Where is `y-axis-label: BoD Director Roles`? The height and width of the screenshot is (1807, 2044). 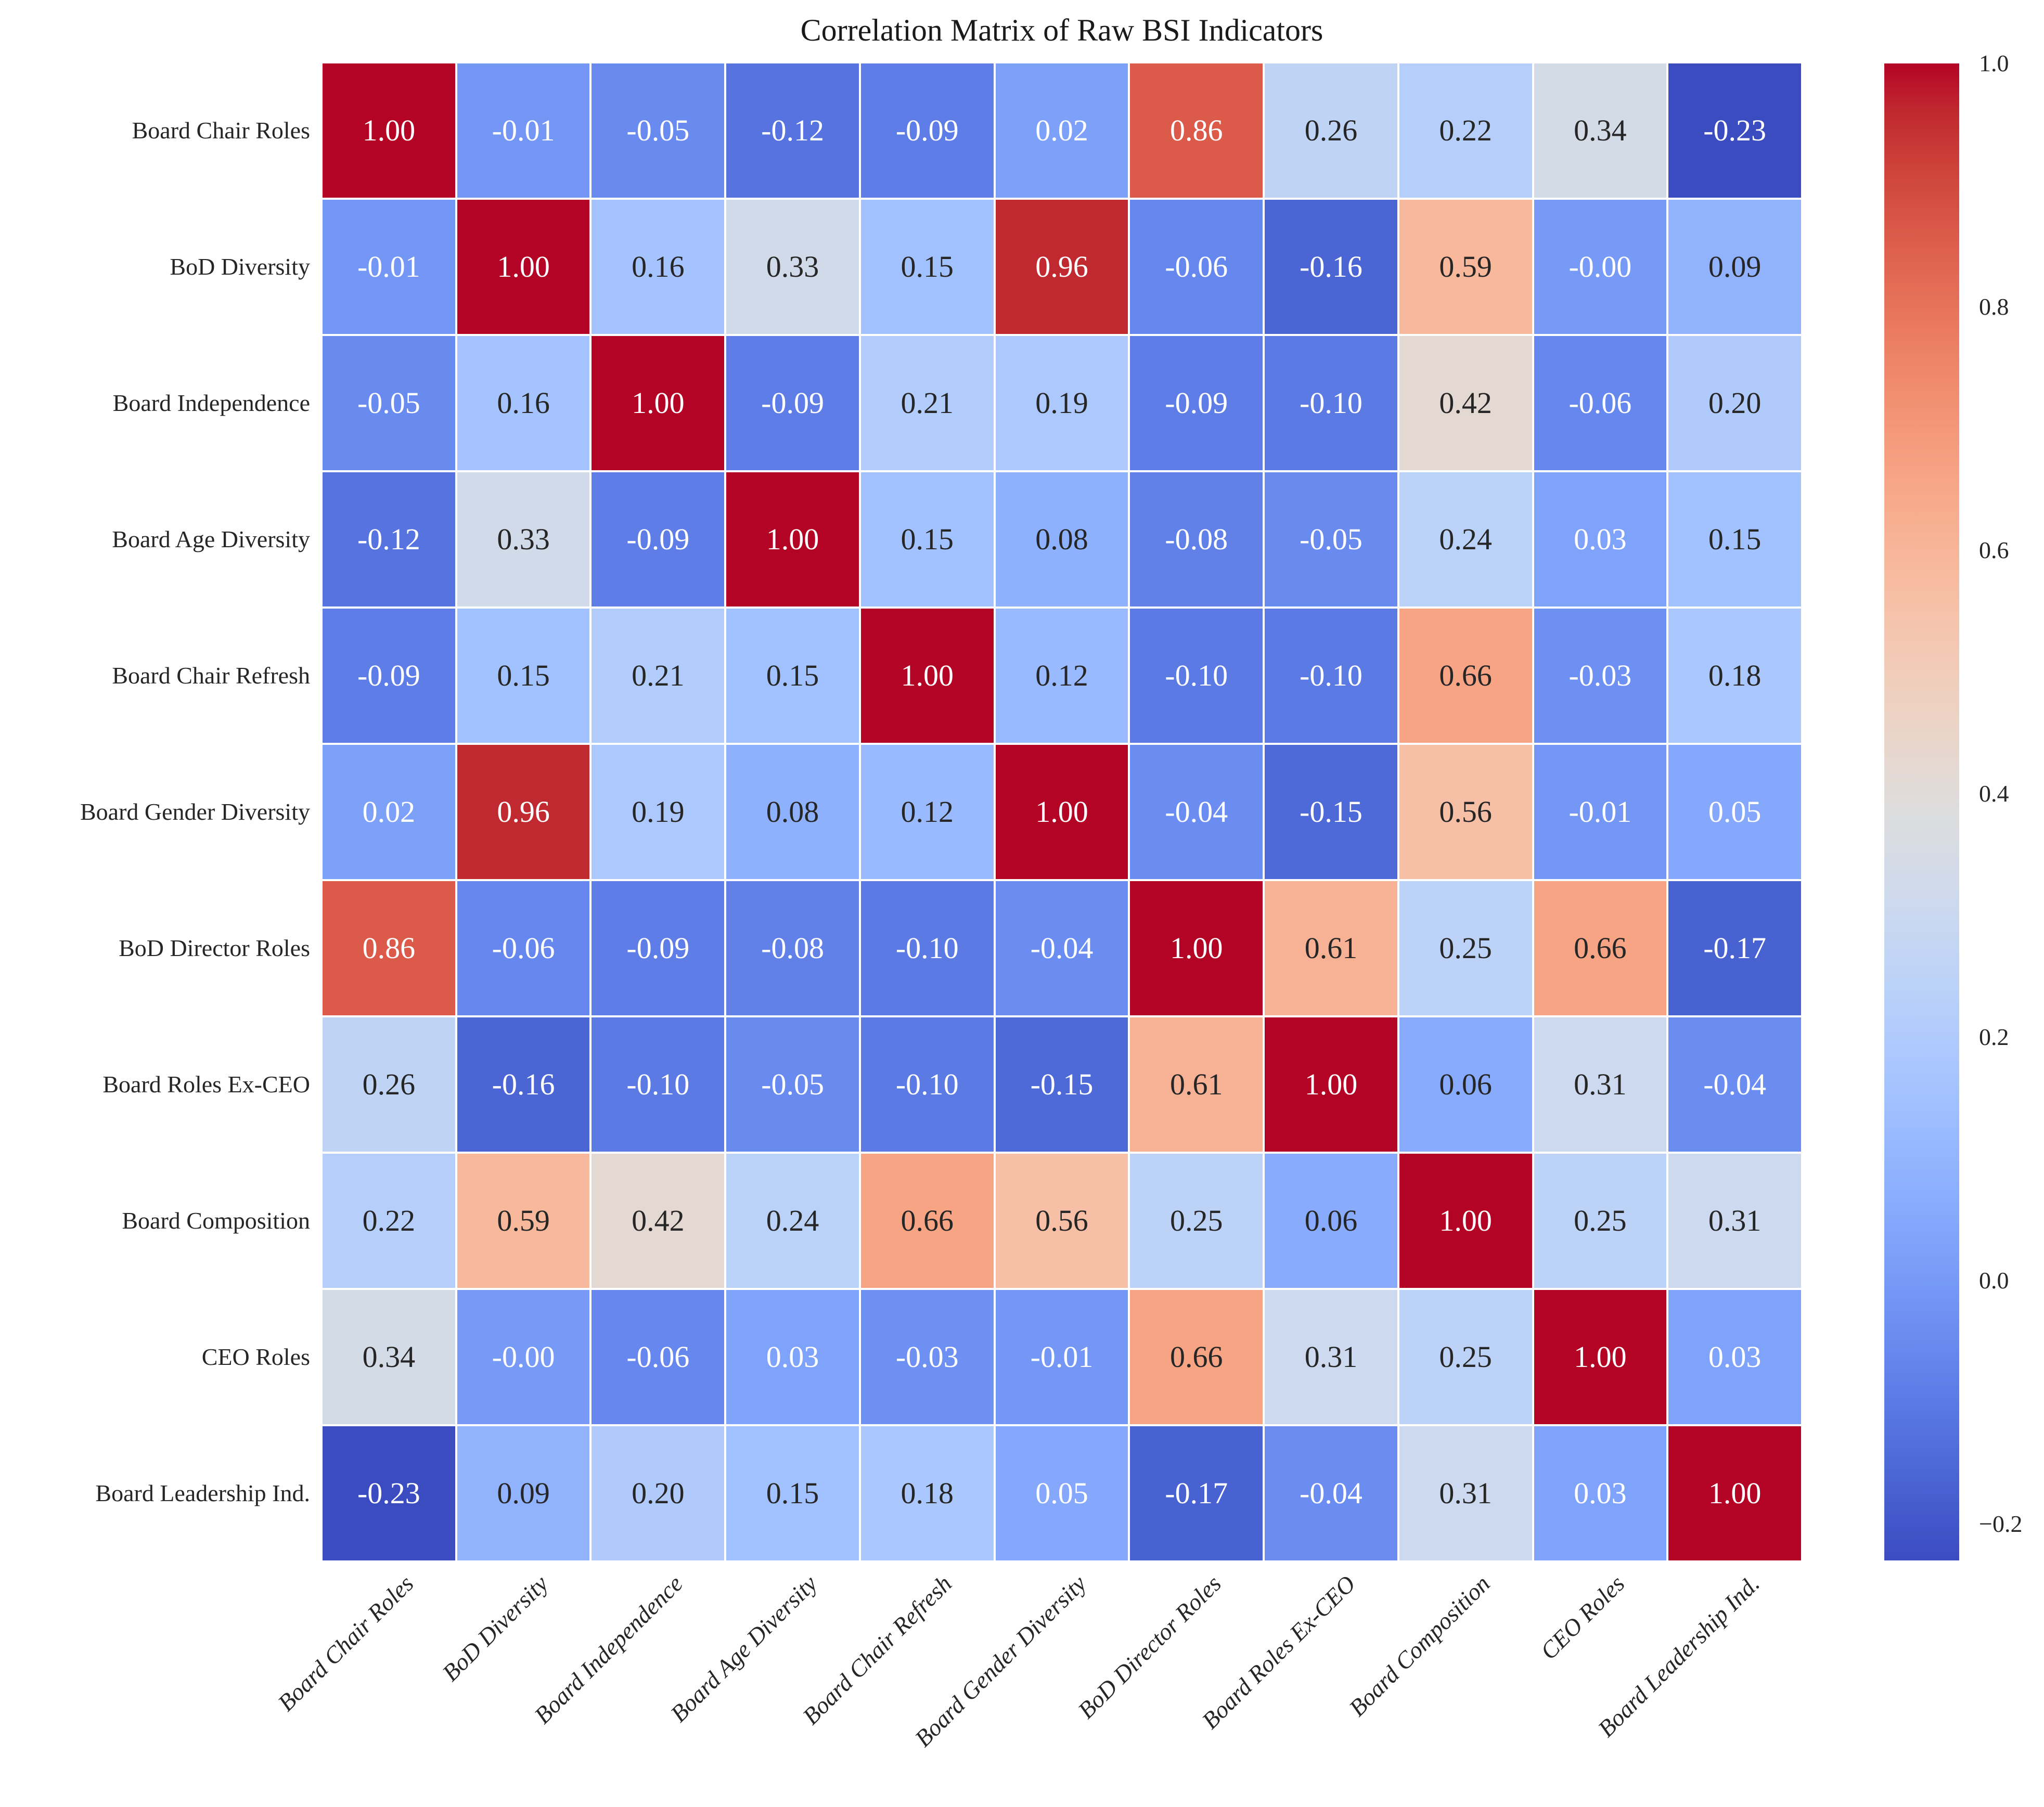
y-axis-label: BoD Director Roles is located at coordinates (214, 948).